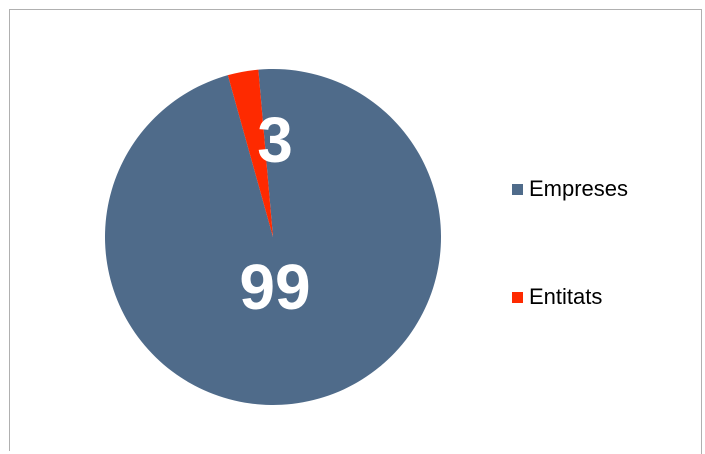 Image resolution: width=705 pixels, height=454 pixels. Describe the element at coordinates (579, 188) in the screenshot. I see `legend-label-empreses: Empreses` at that location.